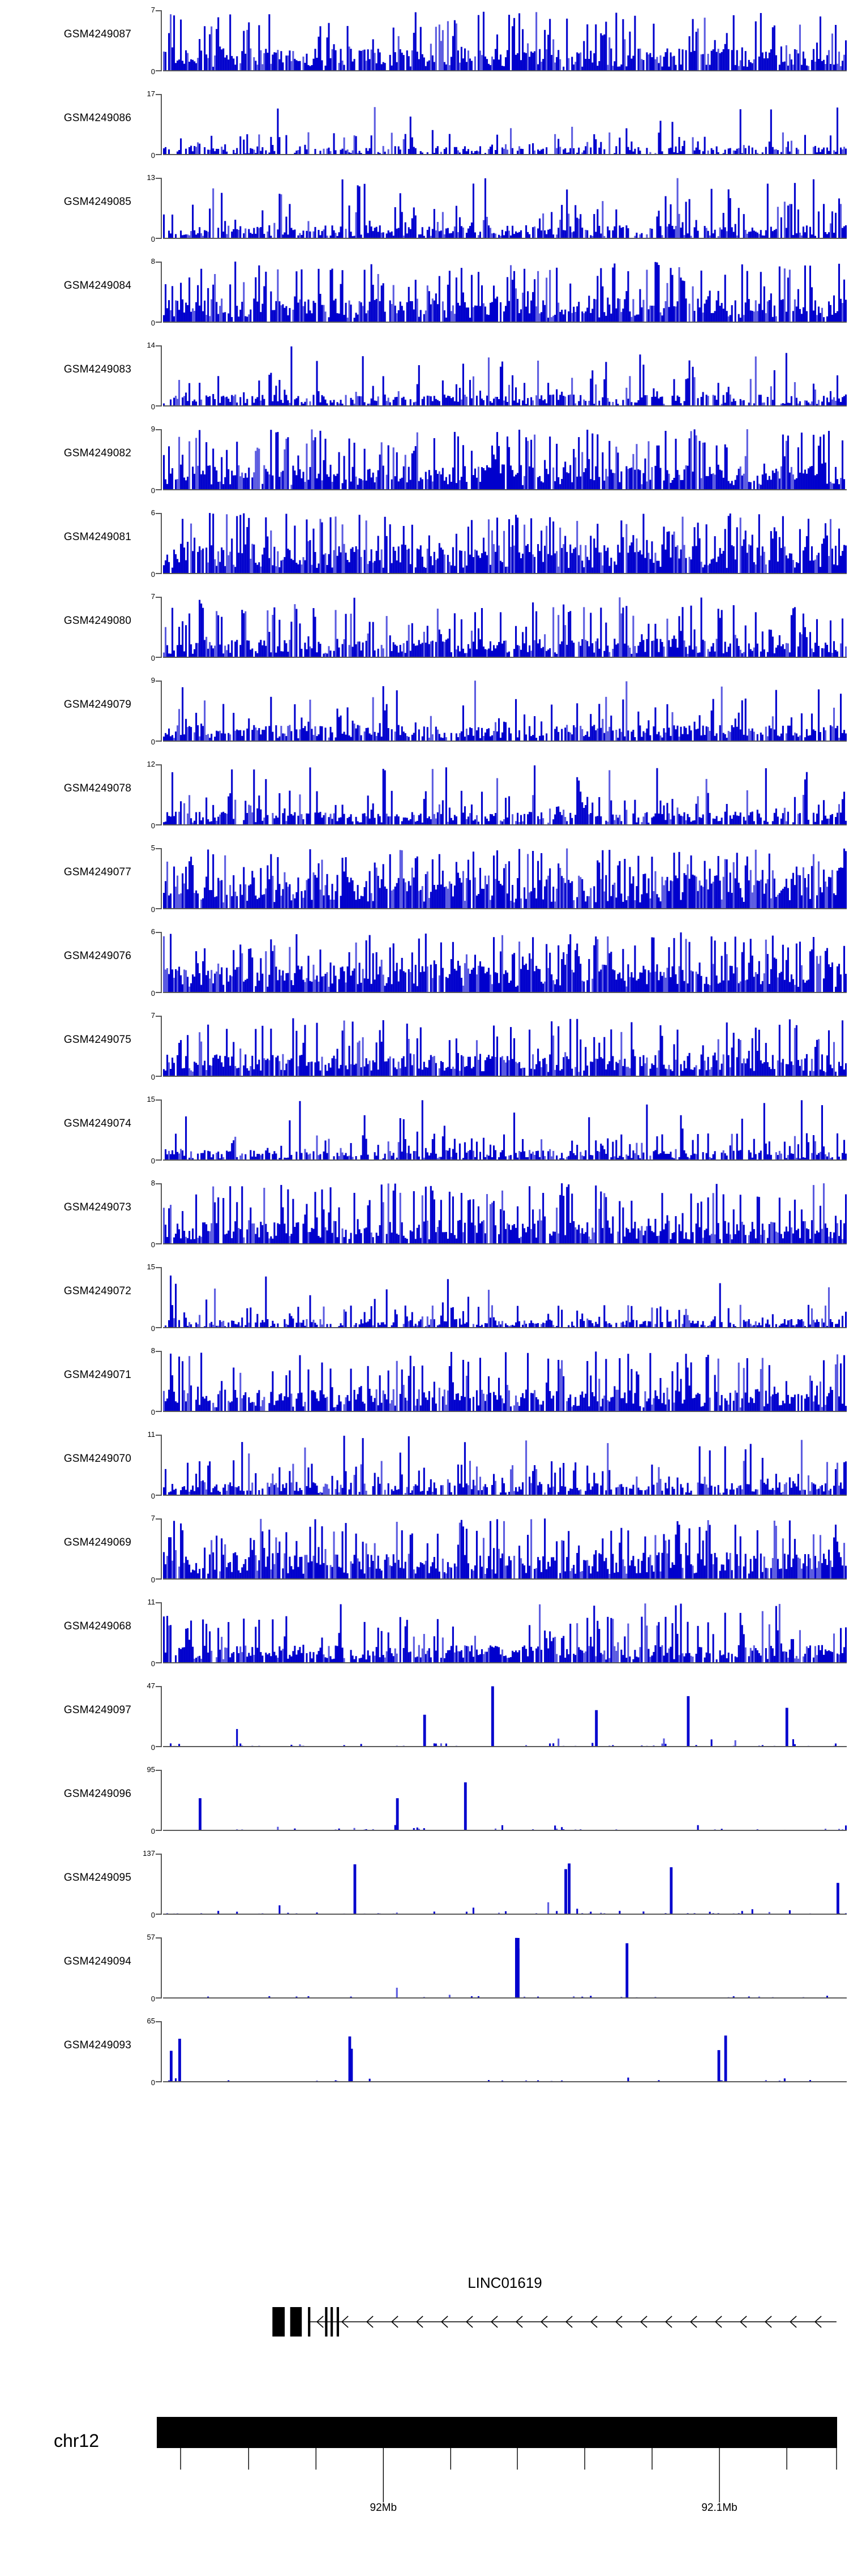  Describe the element at coordinates (97, 34) in the screenshot. I see `track-sample-label: GSM4249087` at that location.